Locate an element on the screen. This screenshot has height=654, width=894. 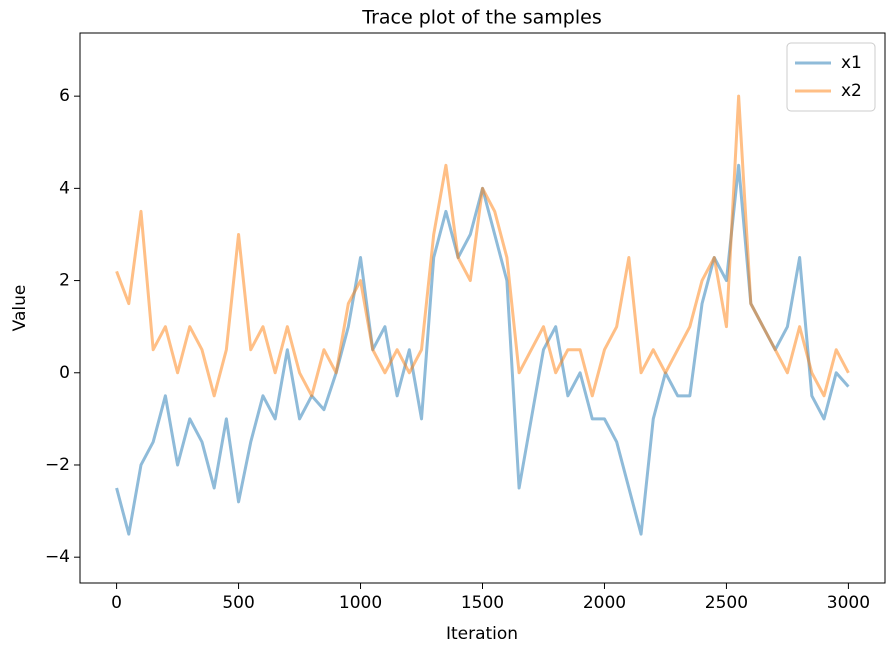
y-axis-label: Value is located at coordinates (20, 308).